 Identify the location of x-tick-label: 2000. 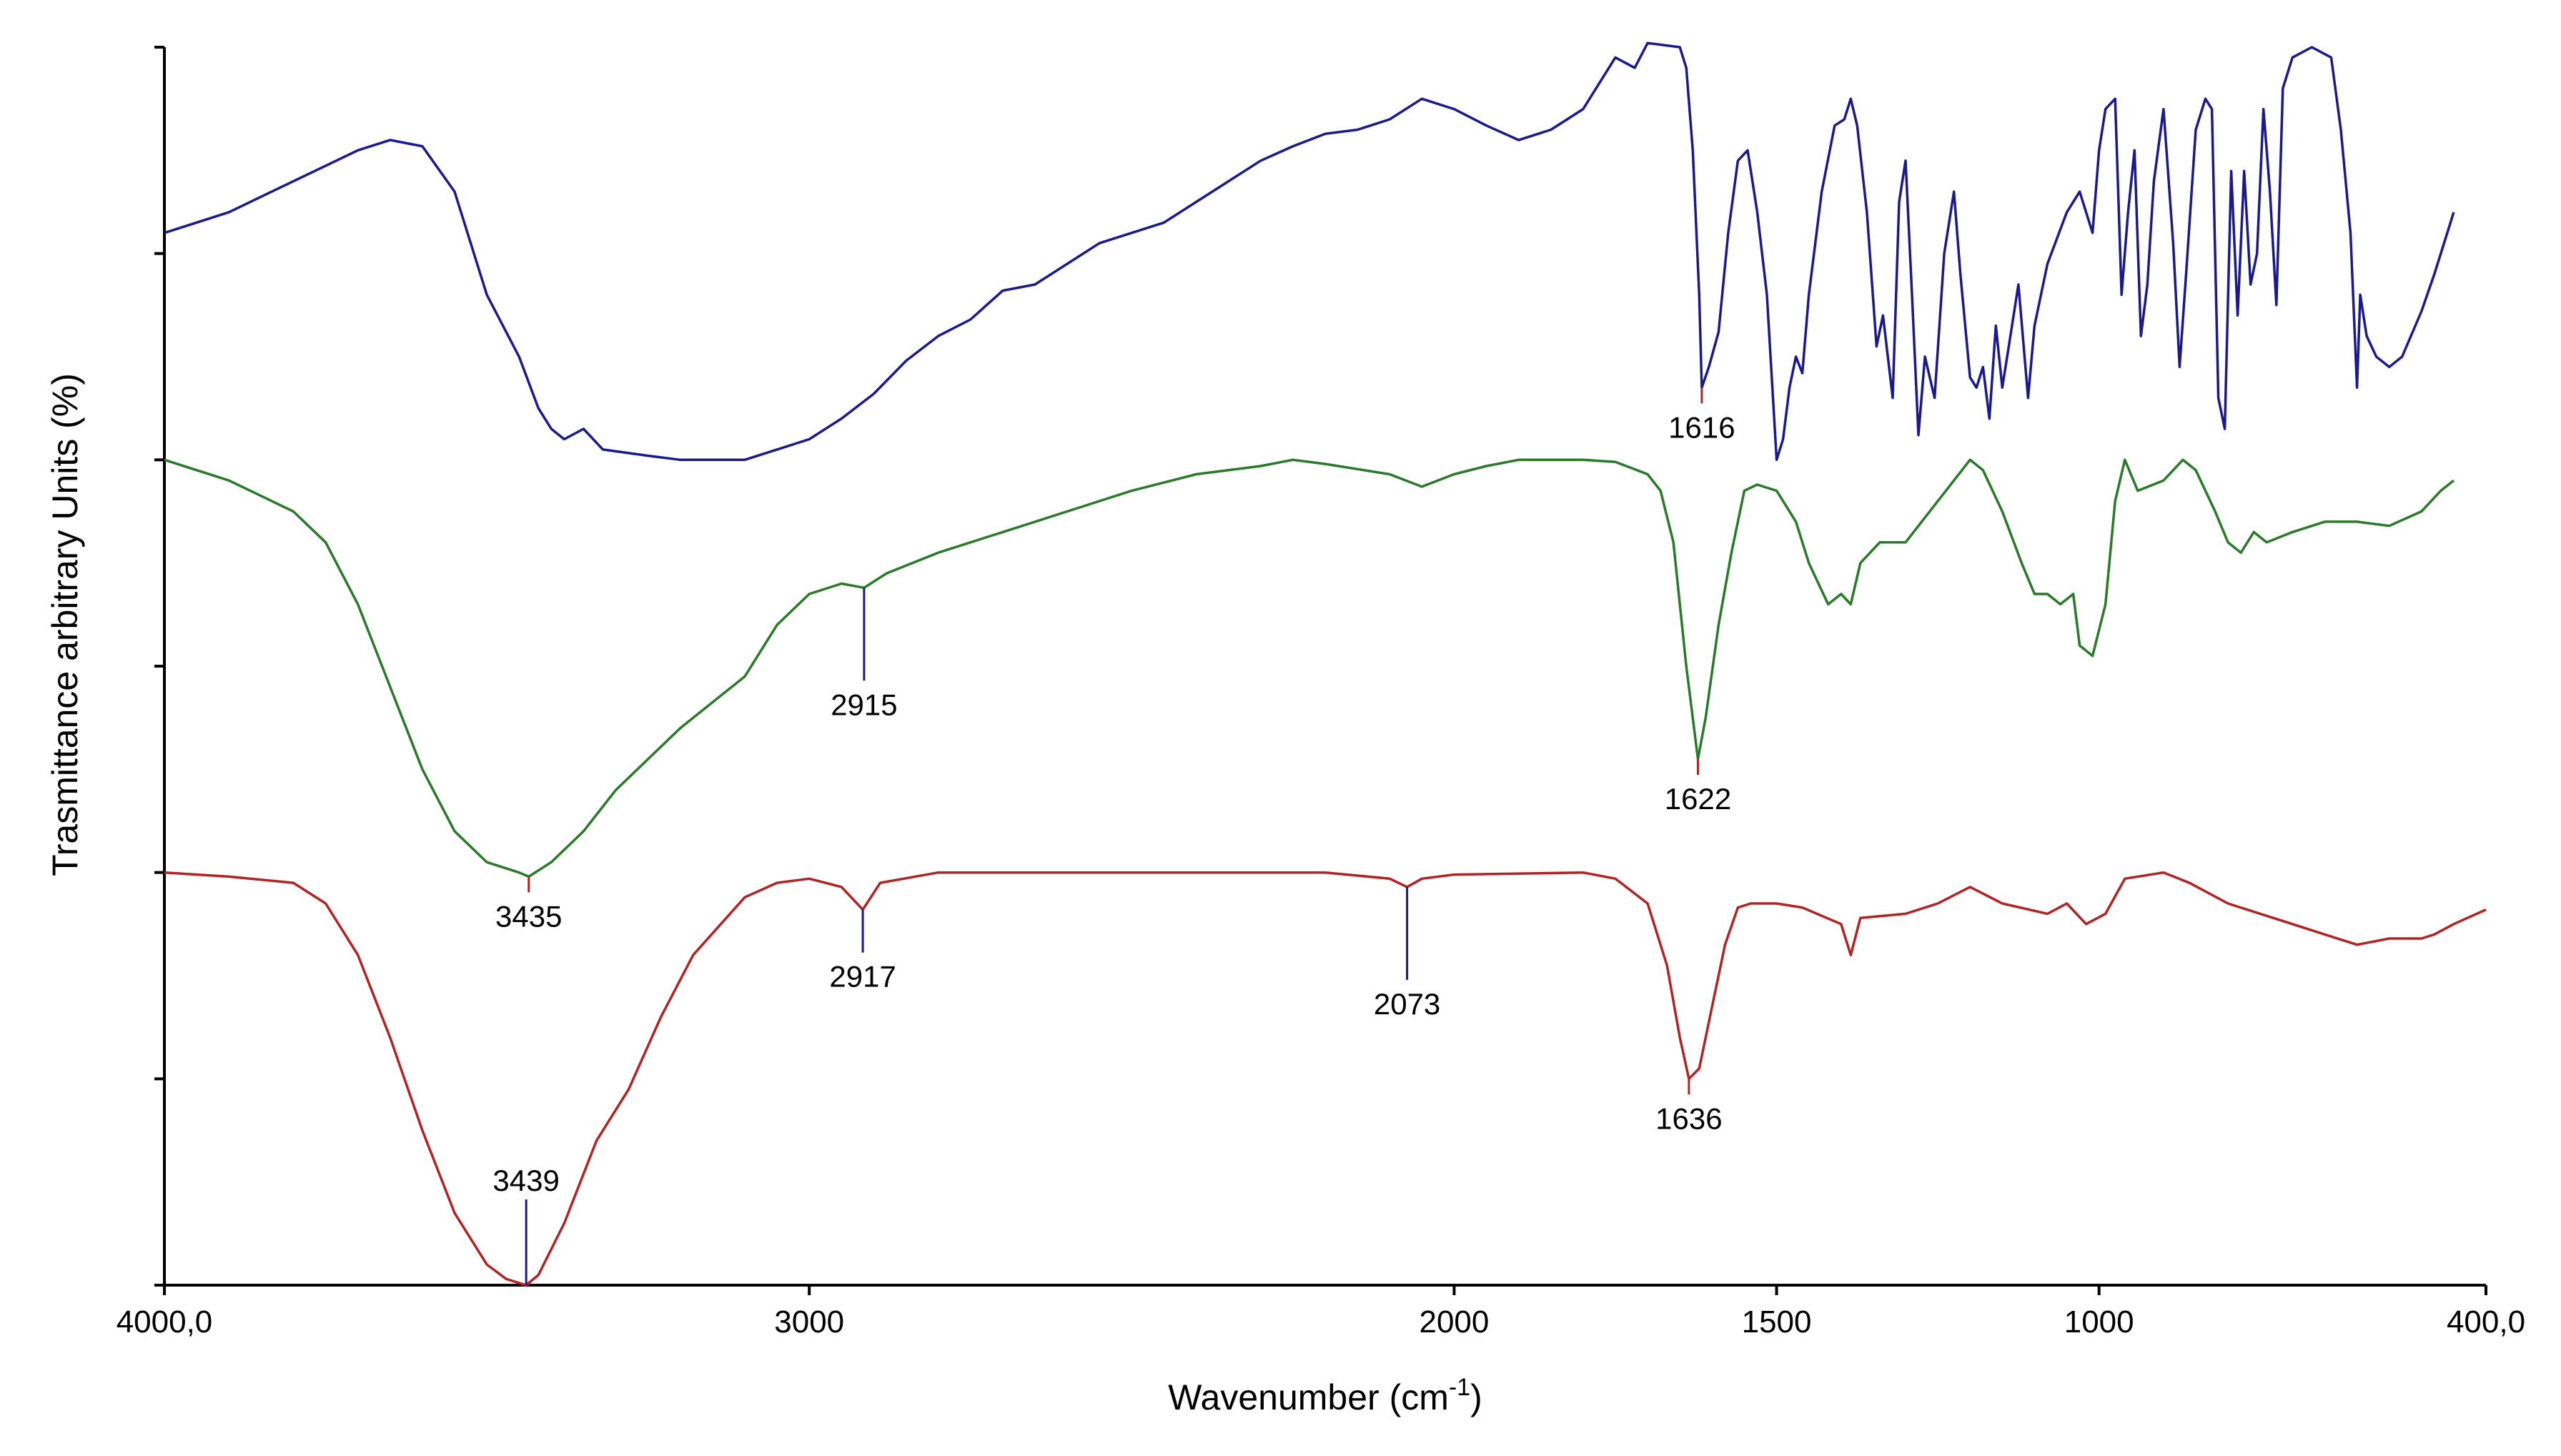
(1454, 1321).